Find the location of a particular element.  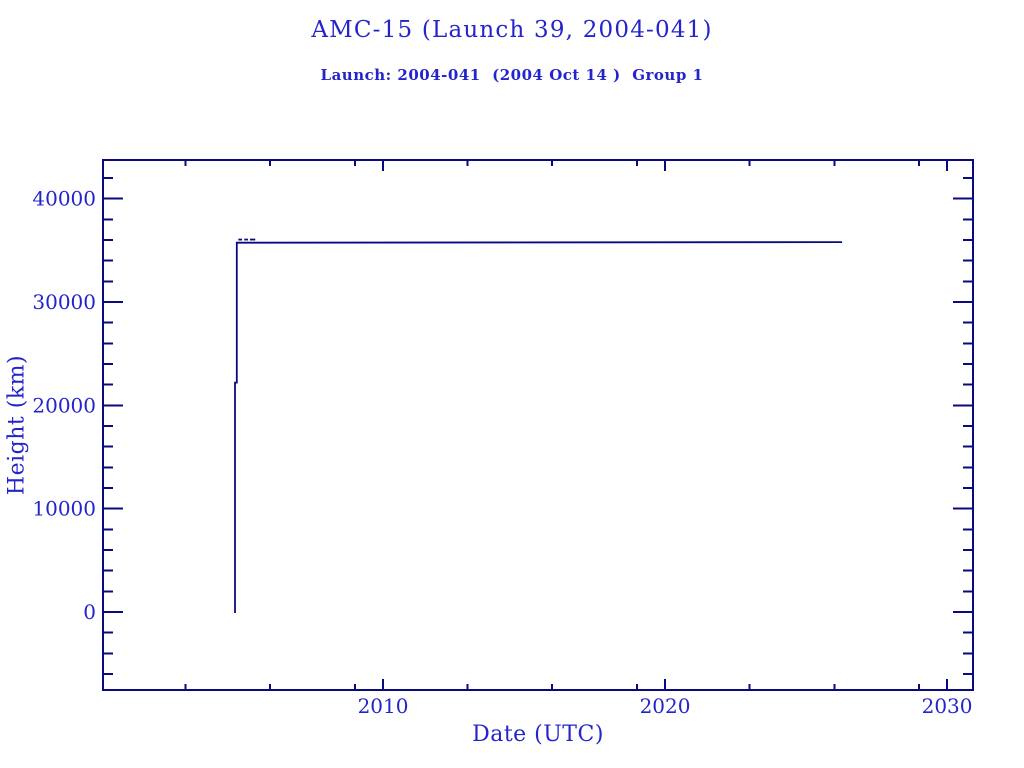

x-tick-label: 2020 is located at coordinates (665, 706).